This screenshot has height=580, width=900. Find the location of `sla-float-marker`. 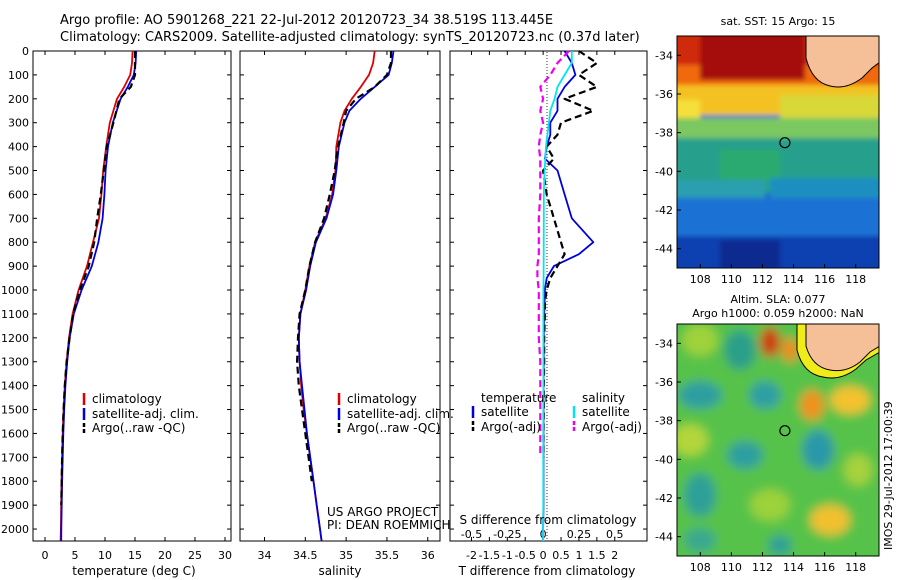

sla-float-marker is located at coordinates (785, 431).